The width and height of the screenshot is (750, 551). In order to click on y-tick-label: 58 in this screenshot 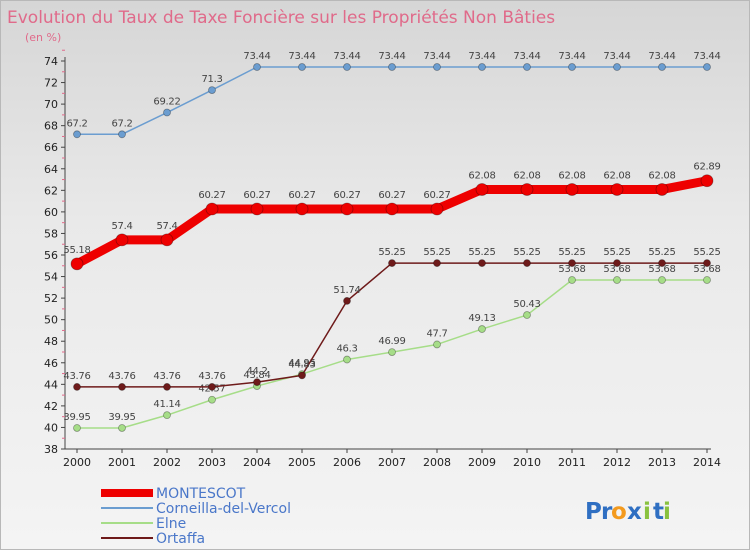, I will do `click(51, 233)`.